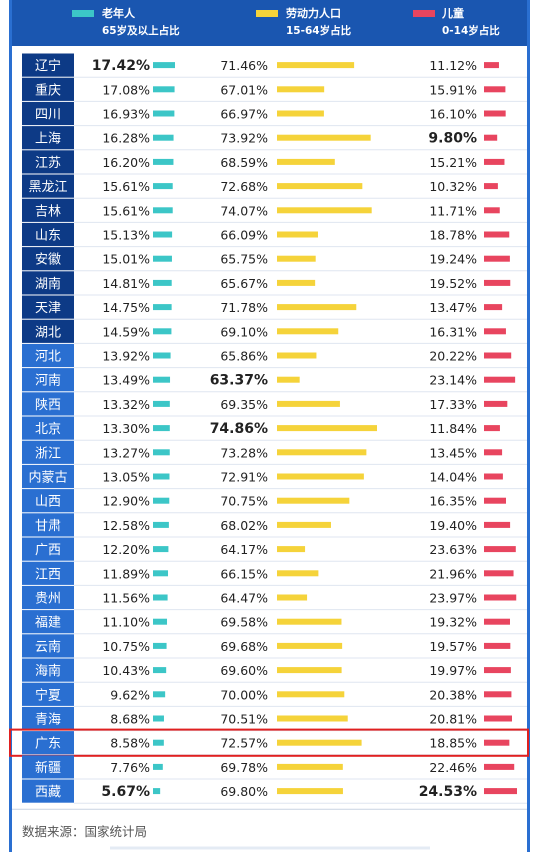 This screenshot has width=539, height=852. What do you see at coordinates (48, 695) in the screenshot?
I see `province-label: 宁夏` at bounding box center [48, 695].